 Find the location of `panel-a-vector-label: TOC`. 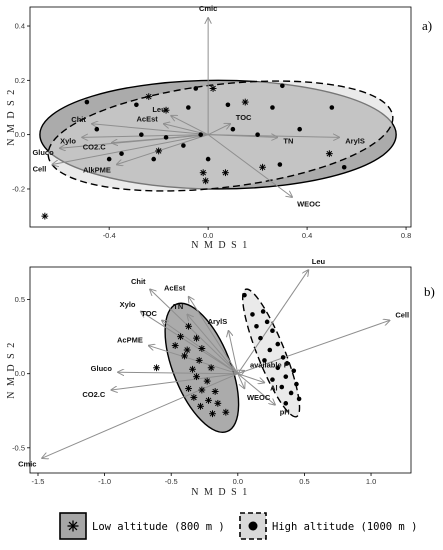

panel-a-vector-label: TOC is located at coordinates (244, 117).